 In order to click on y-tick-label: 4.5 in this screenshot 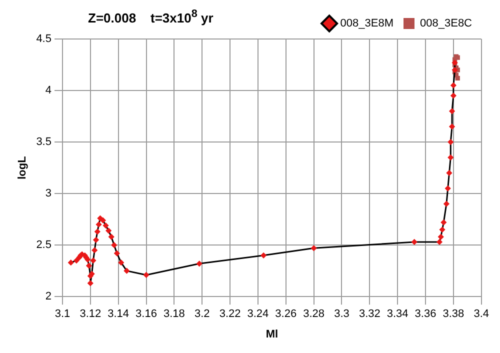, I will do `click(44, 39)`.